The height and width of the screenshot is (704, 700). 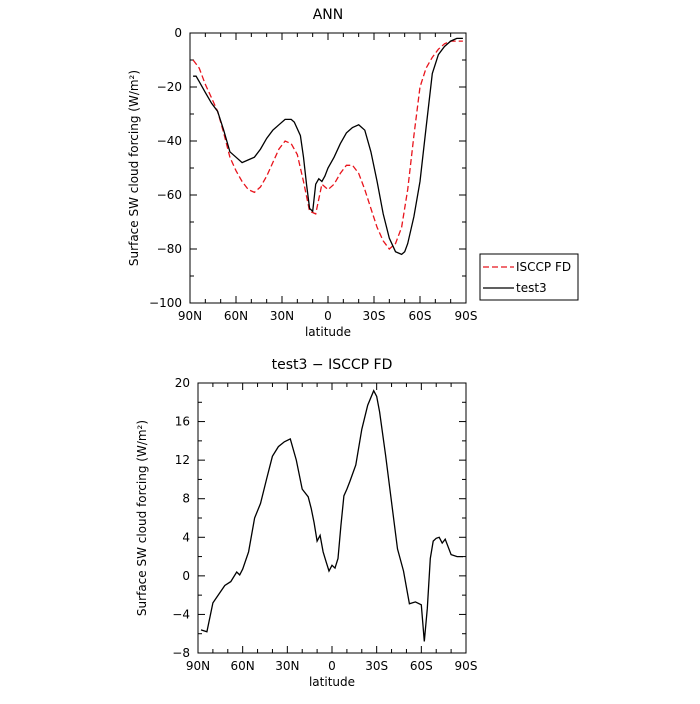 What do you see at coordinates (181, 653) in the screenshot?
I see `y-tick-label: −8` at bounding box center [181, 653].